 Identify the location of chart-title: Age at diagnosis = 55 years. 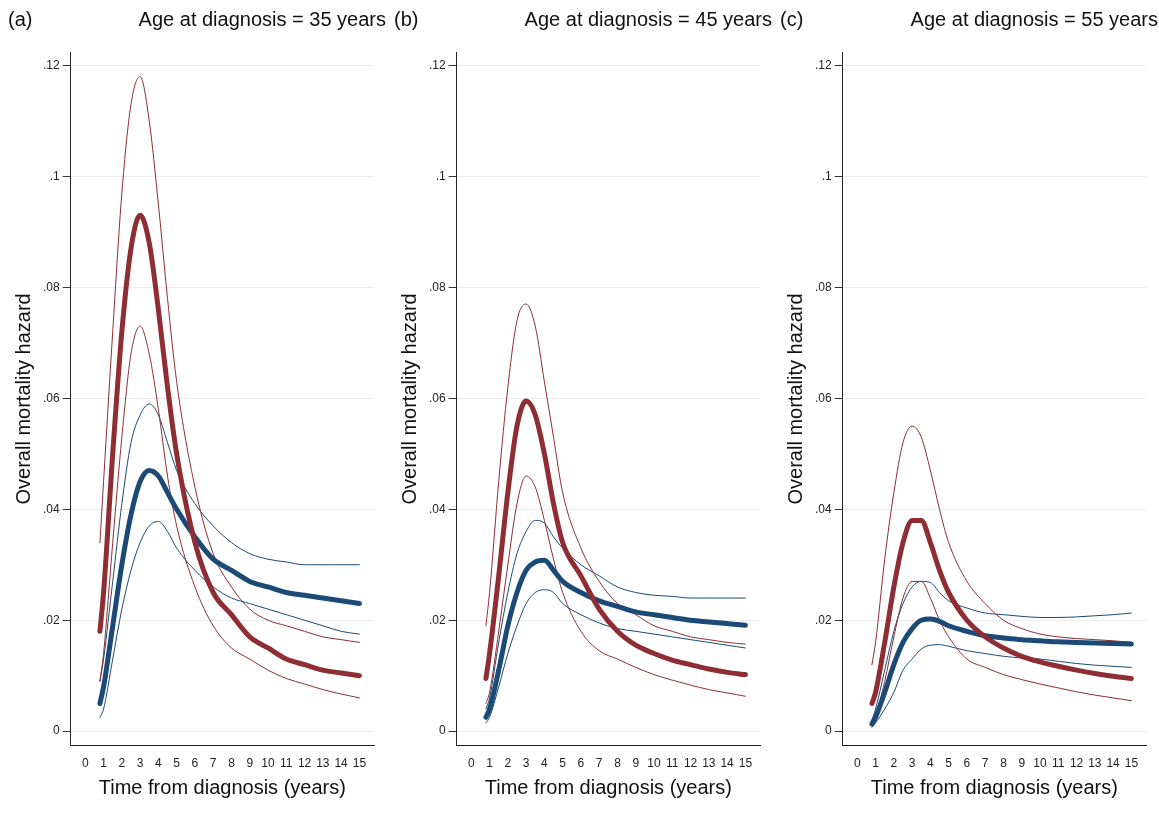
(1034, 19).